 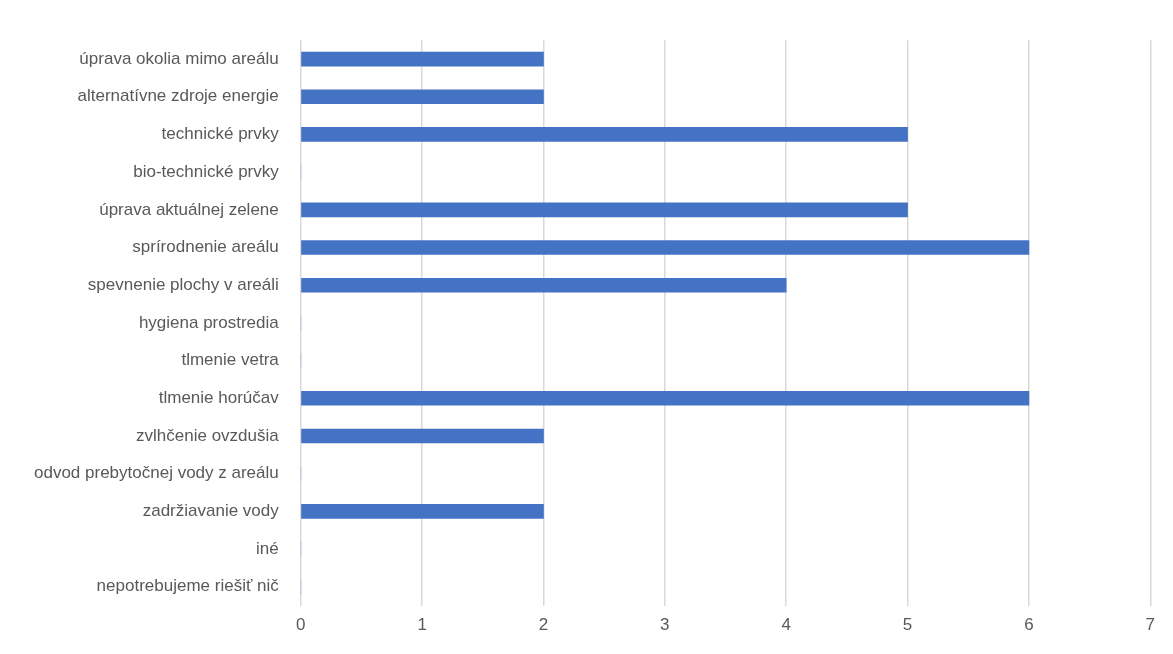 What do you see at coordinates (179, 58) in the screenshot?
I see `y-tick-label: úprava okolia mimo areálu` at bounding box center [179, 58].